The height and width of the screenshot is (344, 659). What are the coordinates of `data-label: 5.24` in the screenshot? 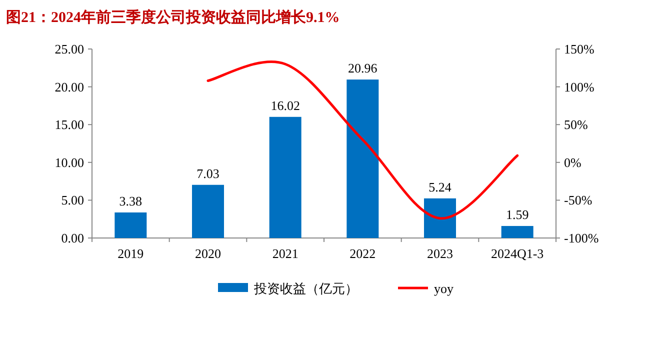 It's located at (440, 186).